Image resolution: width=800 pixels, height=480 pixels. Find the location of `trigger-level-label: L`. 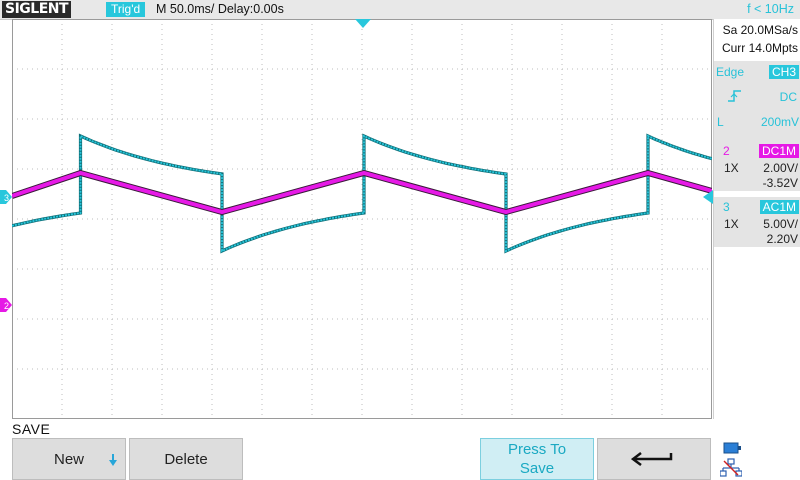

trigger-level-label: L is located at coordinates (720, 122).